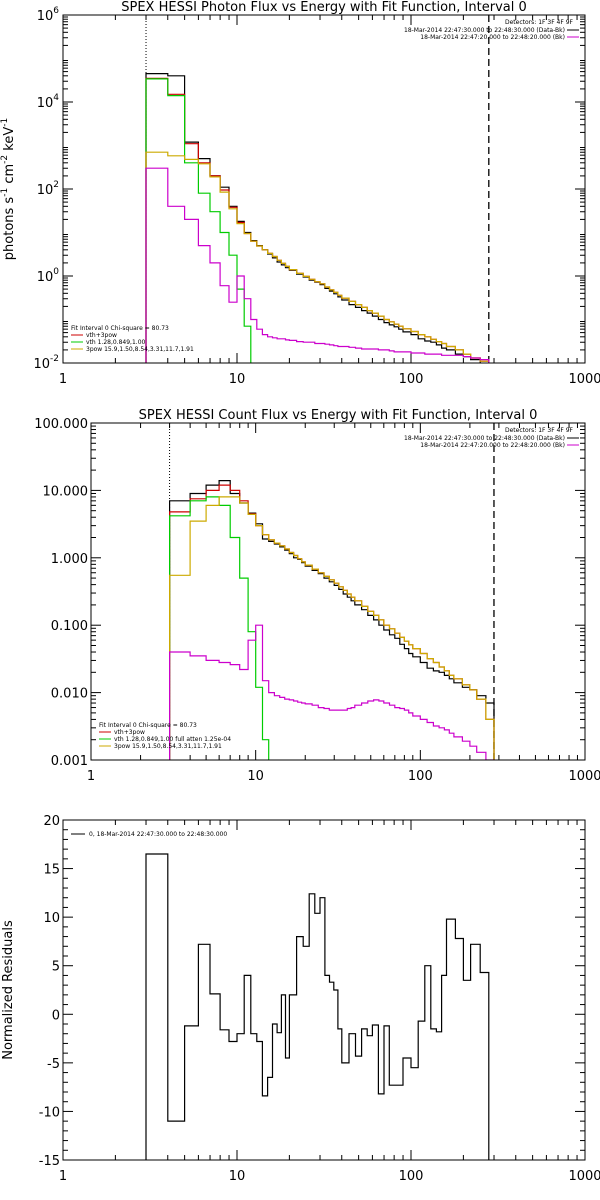 The height and width of the screenshot is (1200, 600). What do you see at coordinates (9, 141) in the screenshot?
I see `y-axis-label-part: keV` at bounding box center [9, 141].